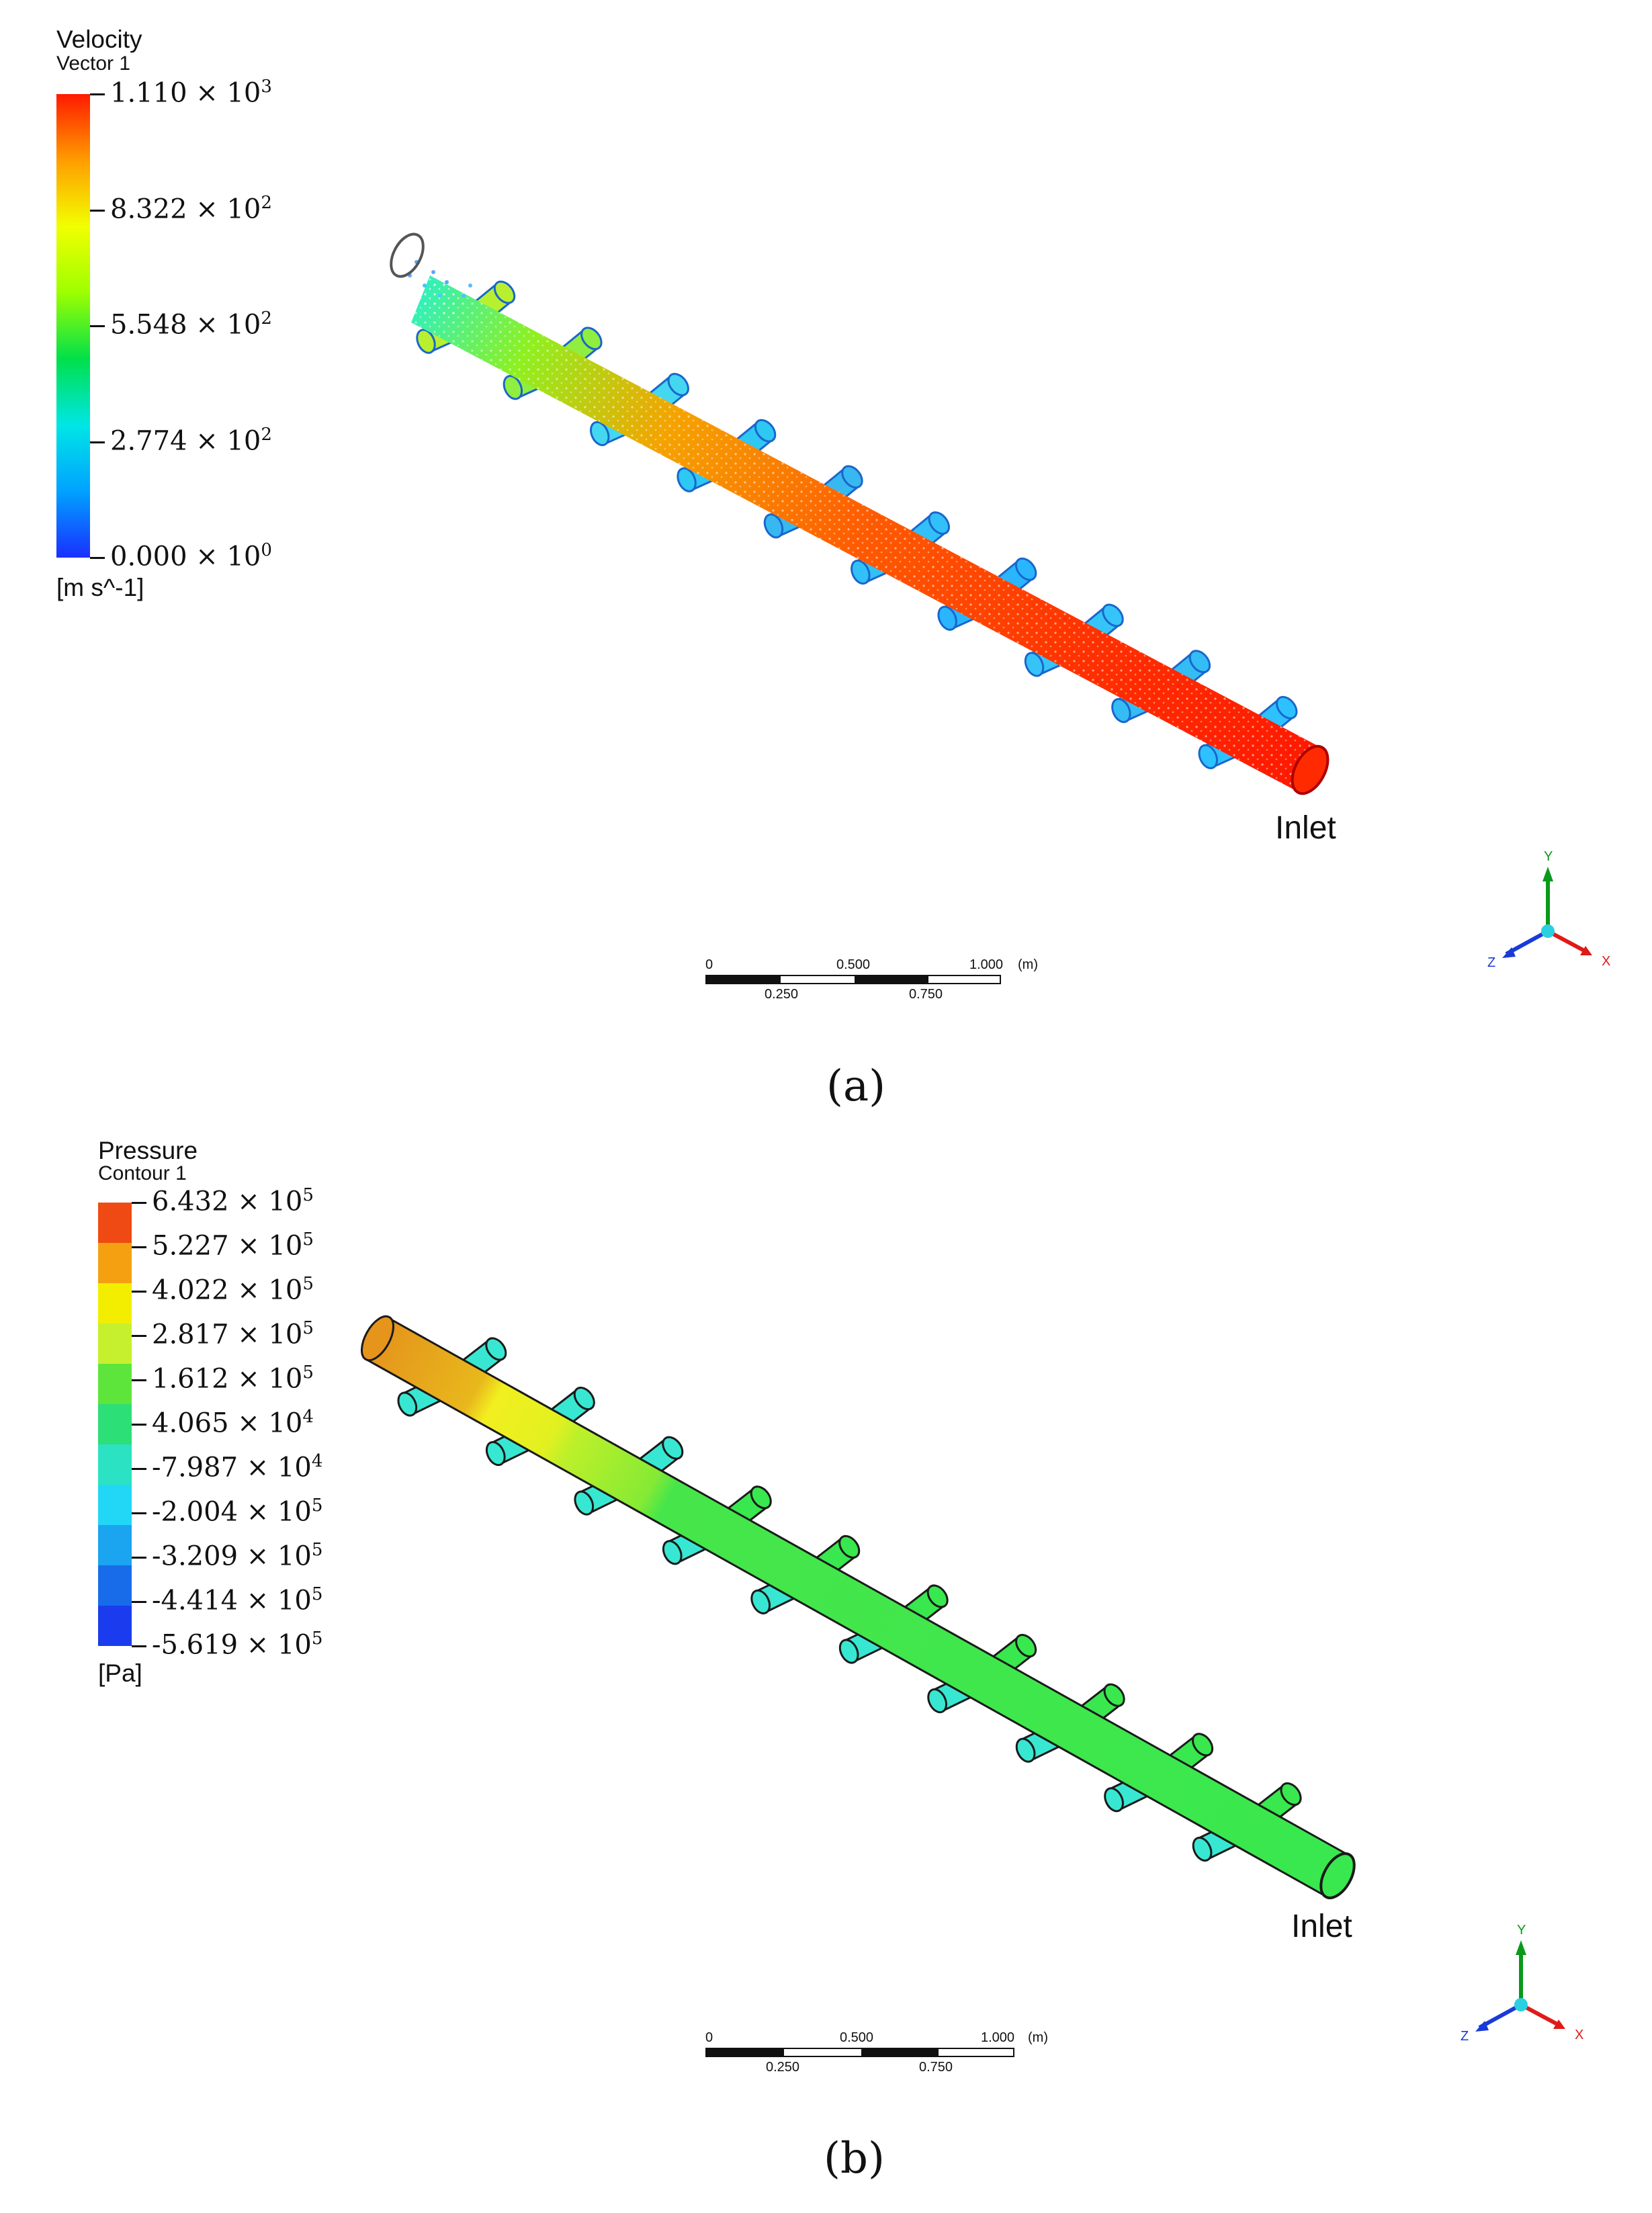 Image resolution: width=1652 pixels, height=2213 pixels. I want to click on velocity-inlet-face, so click(1310, 769).